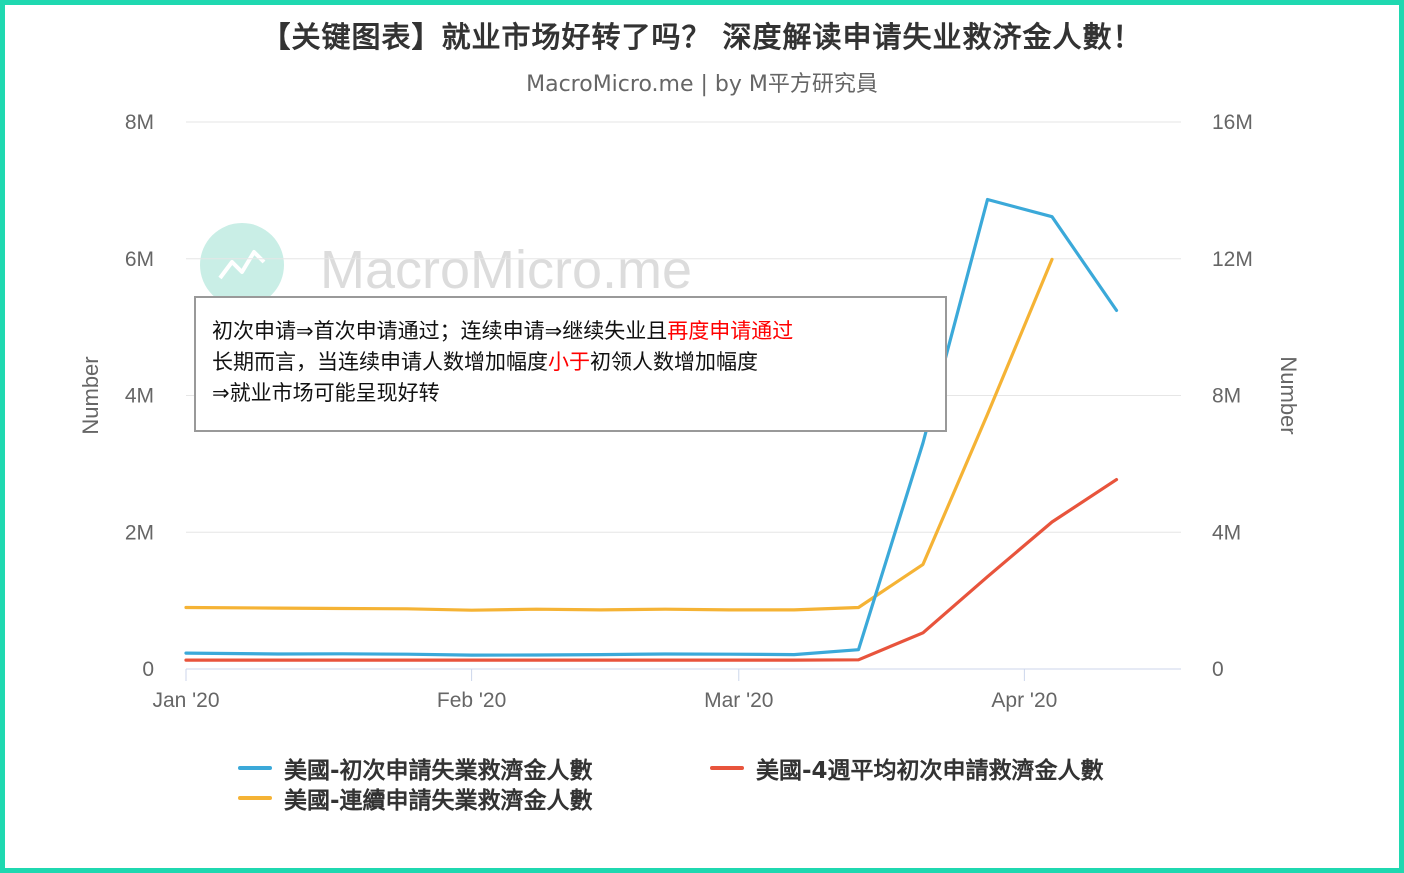 This screenshot has width=1404, height=873. Describe the element at coordinates (930, 771) in the screenshot. I see `legend-label-4wk-average: 美國-4週平均初次申請救濟金人數` at that location.